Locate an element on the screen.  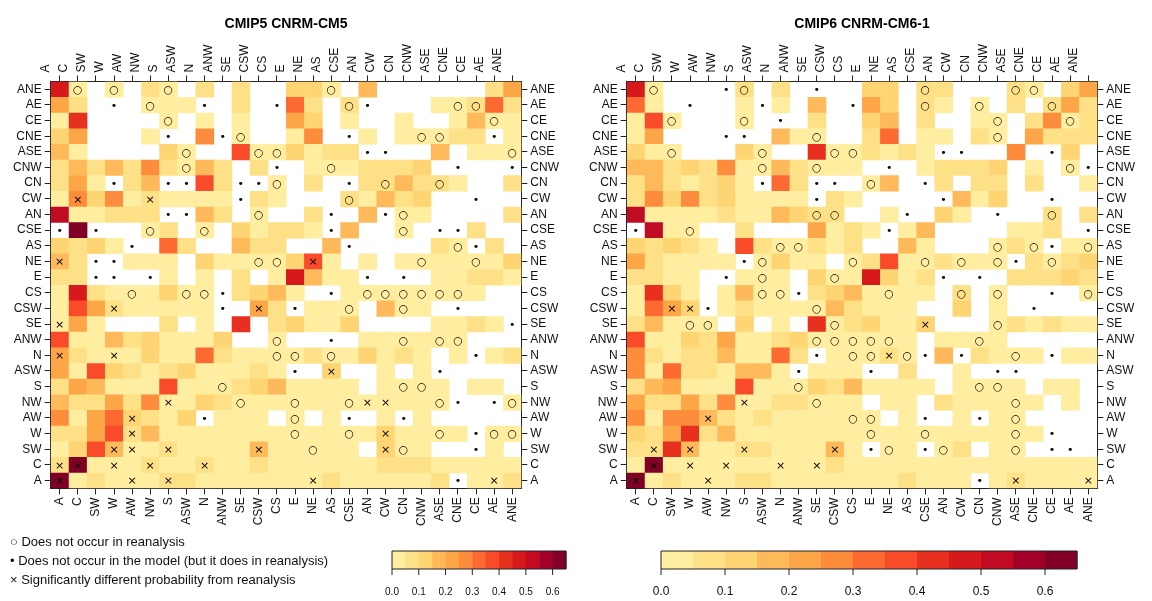
x-tick-label: NE is located at coordinates (312, 506).